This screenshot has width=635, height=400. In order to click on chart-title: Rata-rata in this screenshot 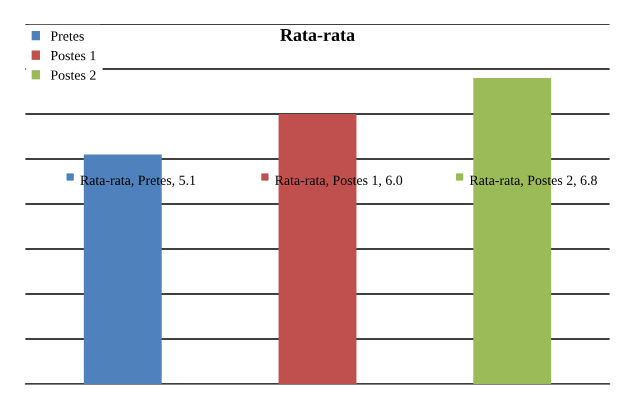, I will do `click(317, 35)`.